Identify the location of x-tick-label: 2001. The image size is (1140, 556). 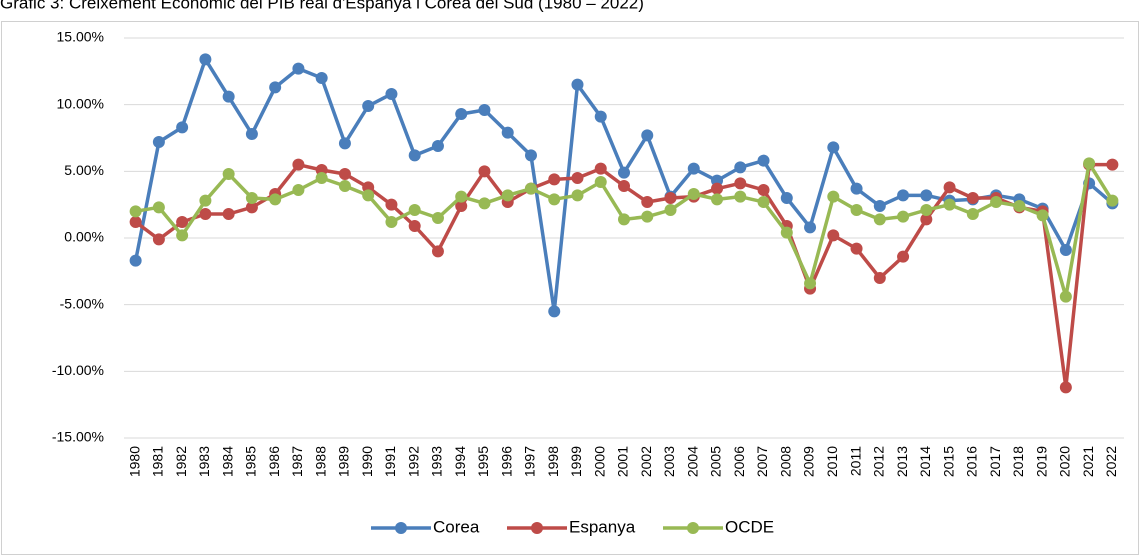
(623, 461).